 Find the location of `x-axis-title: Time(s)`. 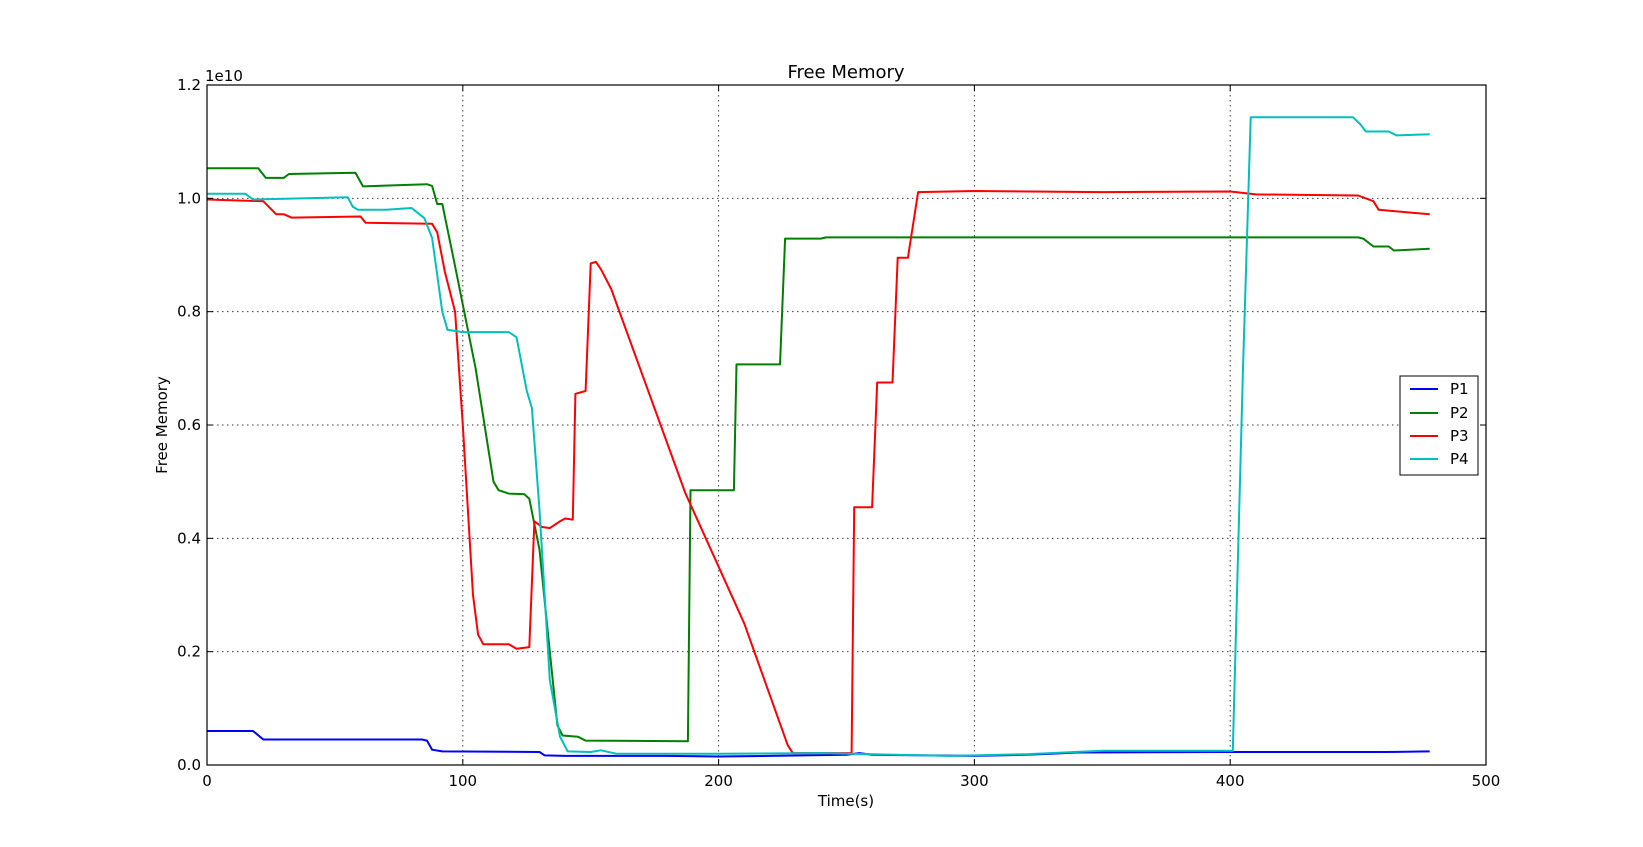

x-axis-title: Time(s) is located at coordinates (845, 801).